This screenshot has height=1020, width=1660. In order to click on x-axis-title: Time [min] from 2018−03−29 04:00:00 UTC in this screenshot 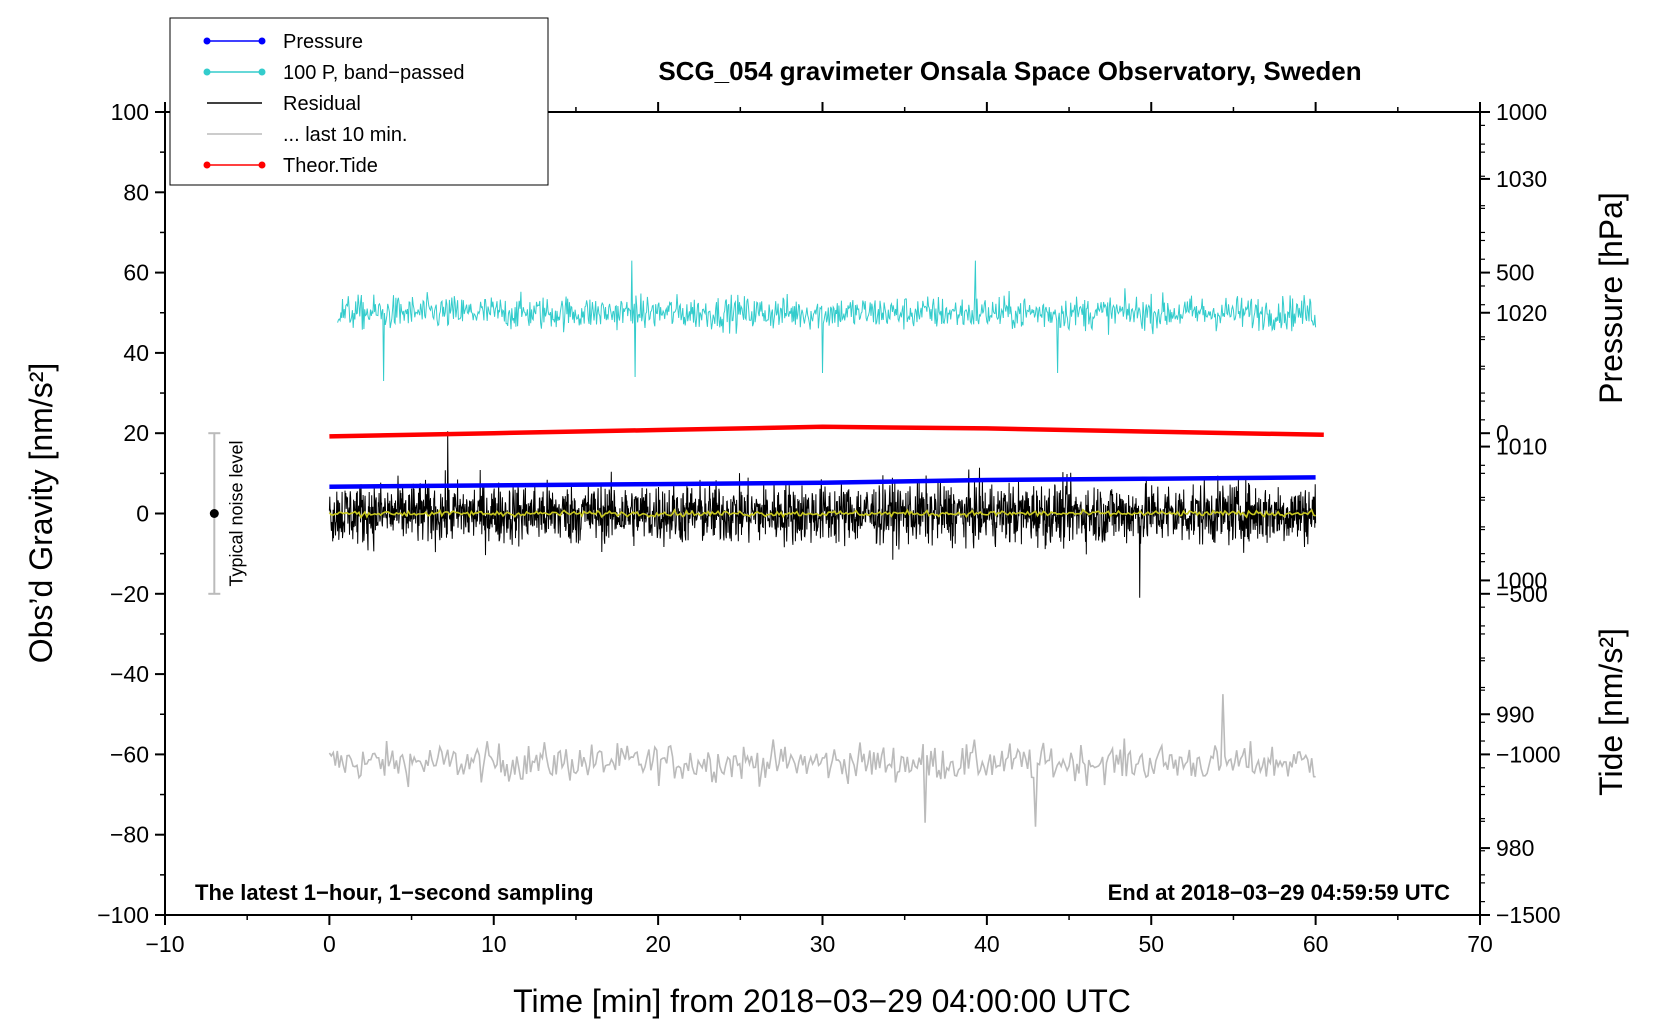, I will do `click(822, 1001)`.